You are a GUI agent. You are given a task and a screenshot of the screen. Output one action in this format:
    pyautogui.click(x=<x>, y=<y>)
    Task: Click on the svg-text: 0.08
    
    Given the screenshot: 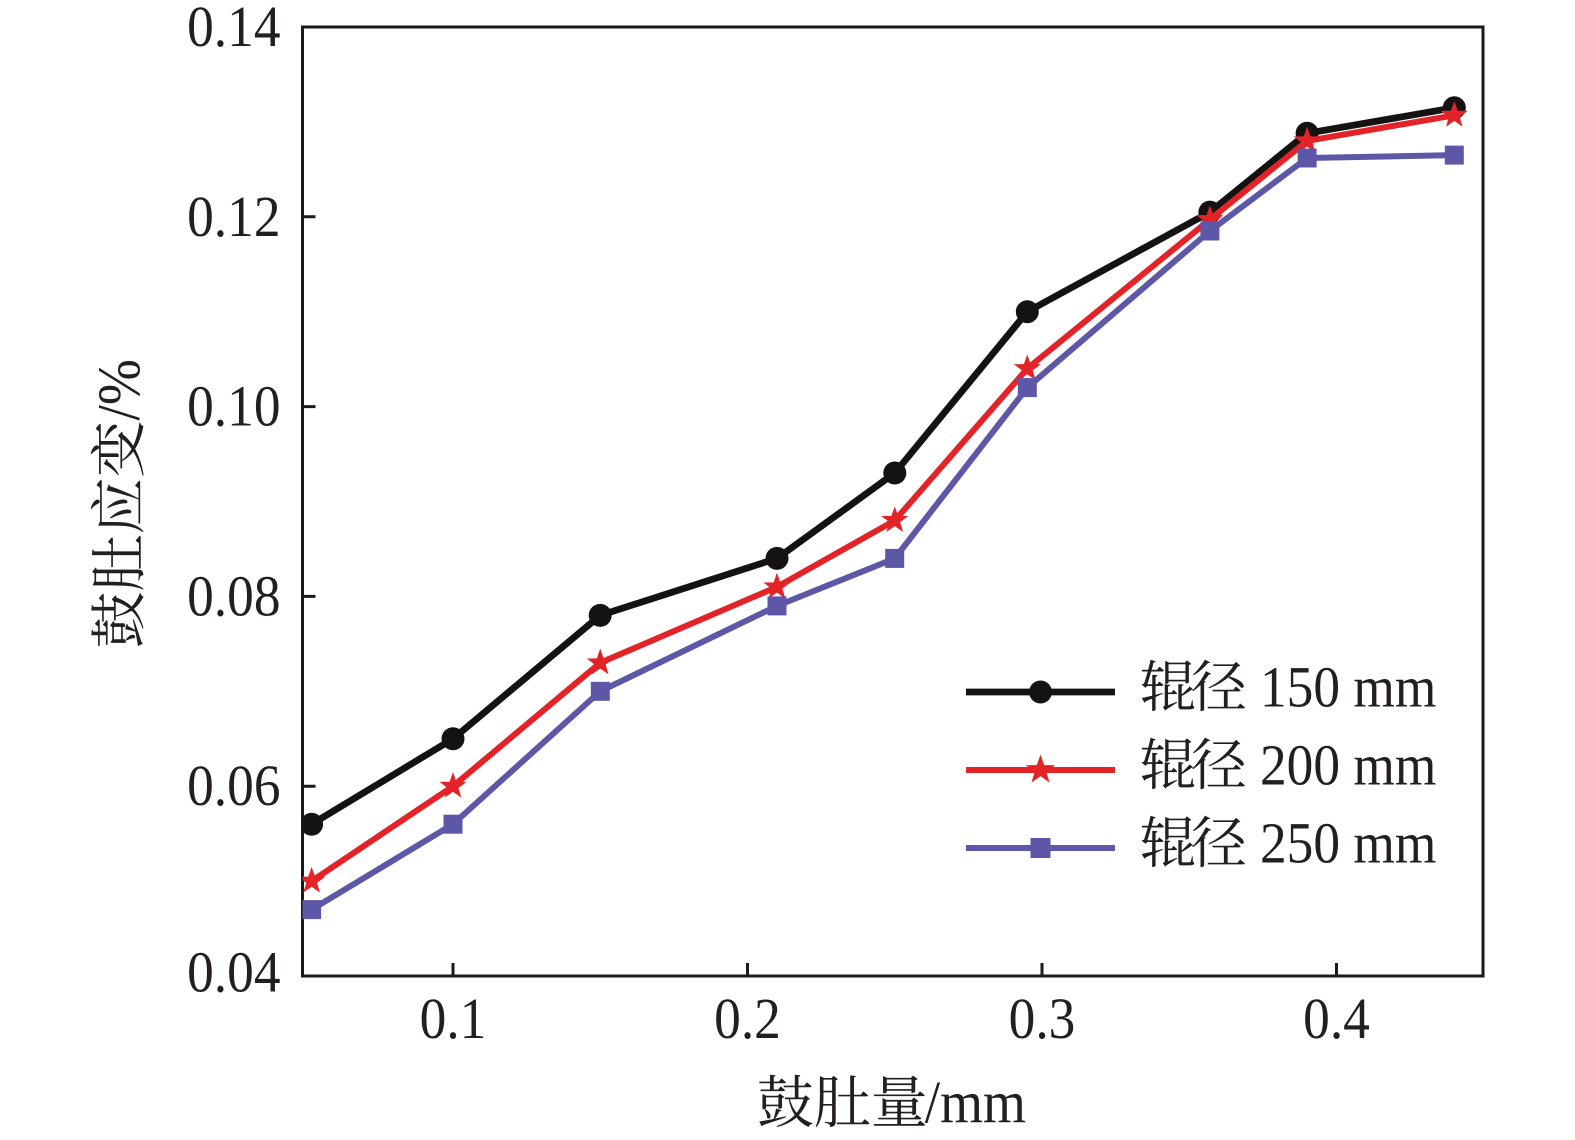 What is the action you would take?
    pyautogui.click(x=233, y=596)
    